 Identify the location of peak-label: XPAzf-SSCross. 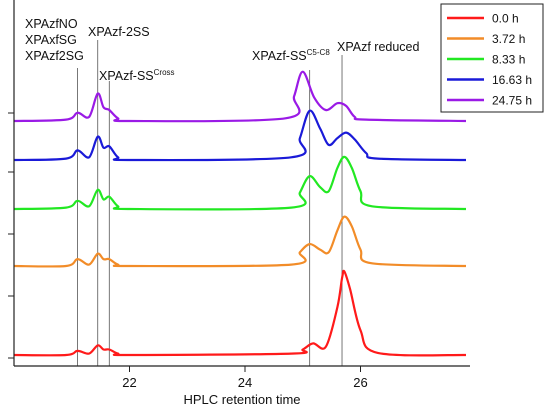
(137, 75).